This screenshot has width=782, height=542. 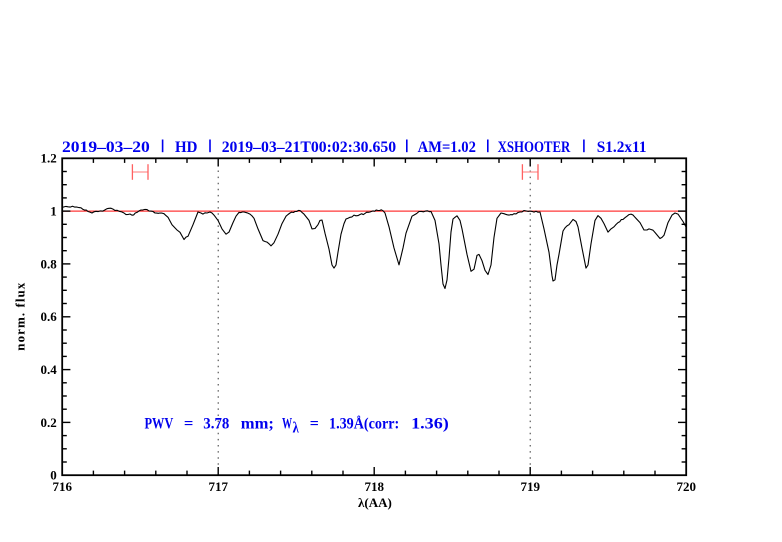 I want to click on svg-text: 2019–03–20, so click(x=106, y=147).